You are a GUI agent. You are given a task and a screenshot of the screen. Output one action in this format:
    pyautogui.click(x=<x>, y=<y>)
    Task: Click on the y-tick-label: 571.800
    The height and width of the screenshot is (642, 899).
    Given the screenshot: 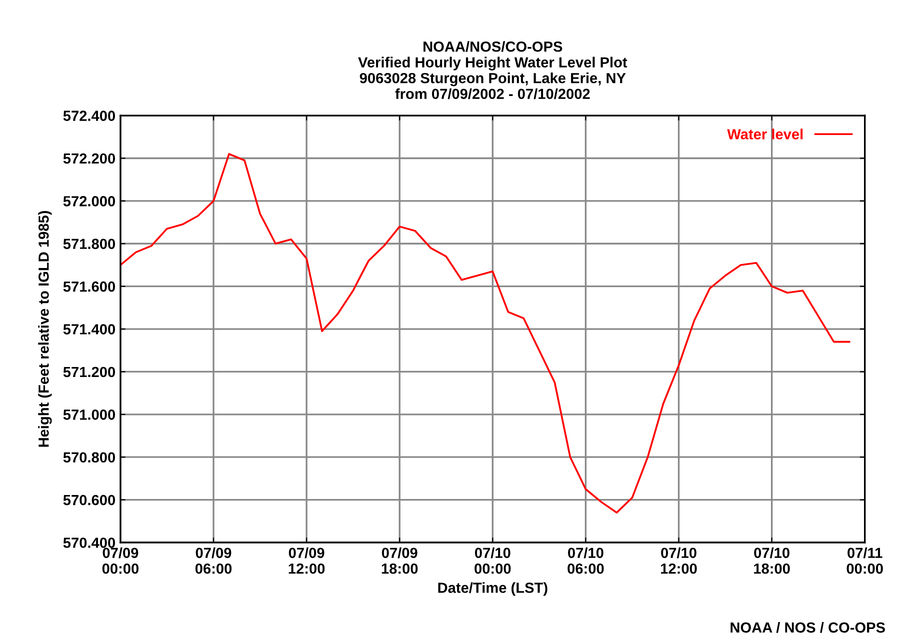 What is the action you would take?
    pyautogui.click(x=89, y=244)
    